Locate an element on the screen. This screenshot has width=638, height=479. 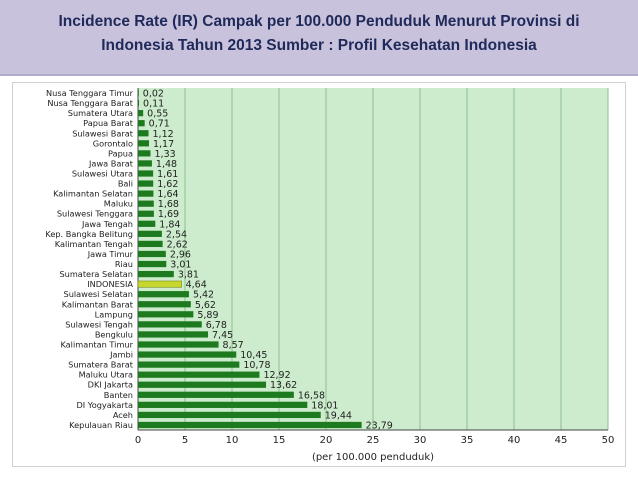
category-label-32: Aceh is located at coordinates (123, 415).